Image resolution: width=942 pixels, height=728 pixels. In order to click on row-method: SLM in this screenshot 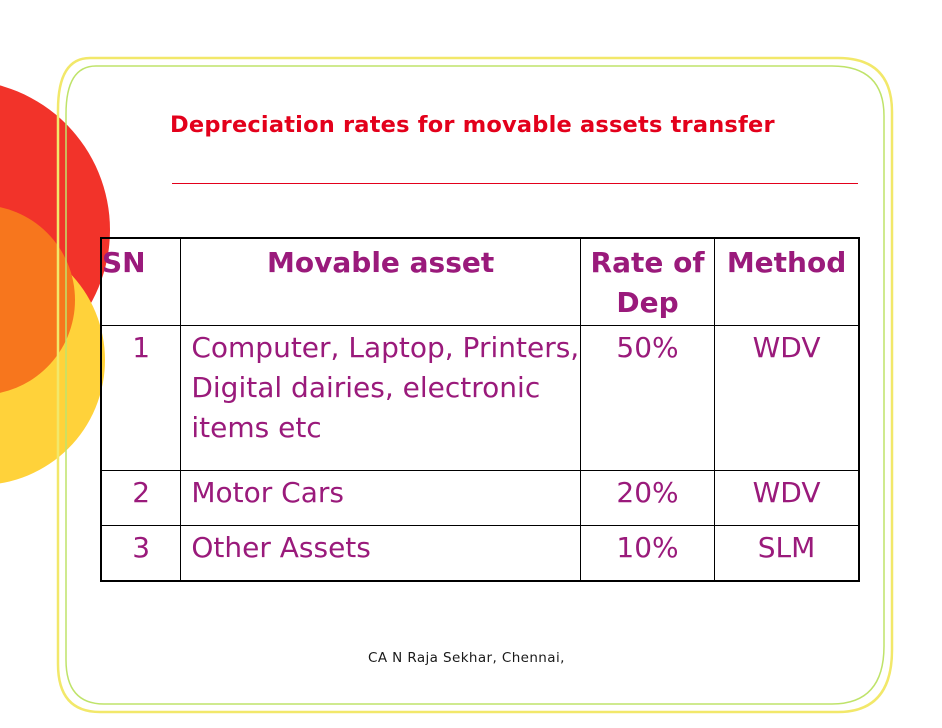, I will do `click(787, 553)`.